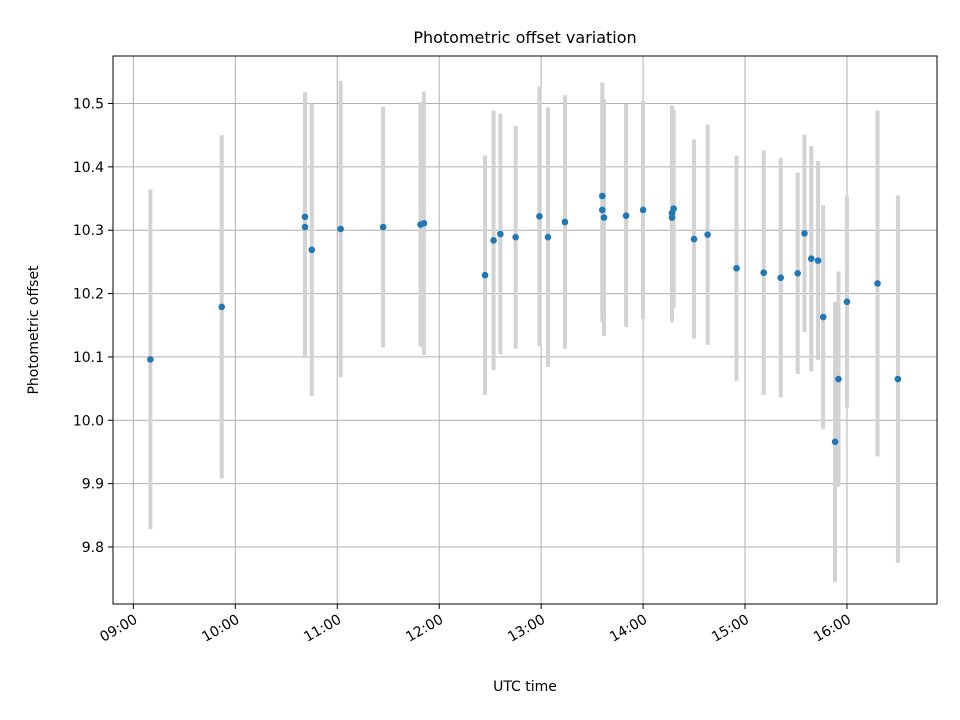  Describe the element at coordinates (88, 421) in the screenshot. I see `y-tick-label: 10.0` at that location.